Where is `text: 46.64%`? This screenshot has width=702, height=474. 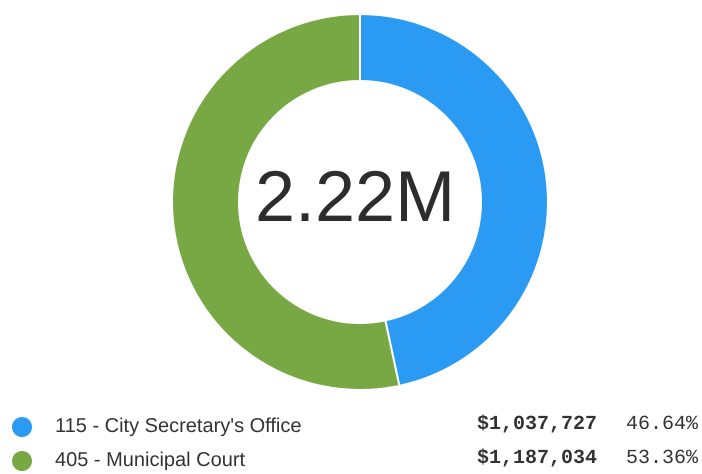
text: 46.64% is located at coordinates (662, 424).